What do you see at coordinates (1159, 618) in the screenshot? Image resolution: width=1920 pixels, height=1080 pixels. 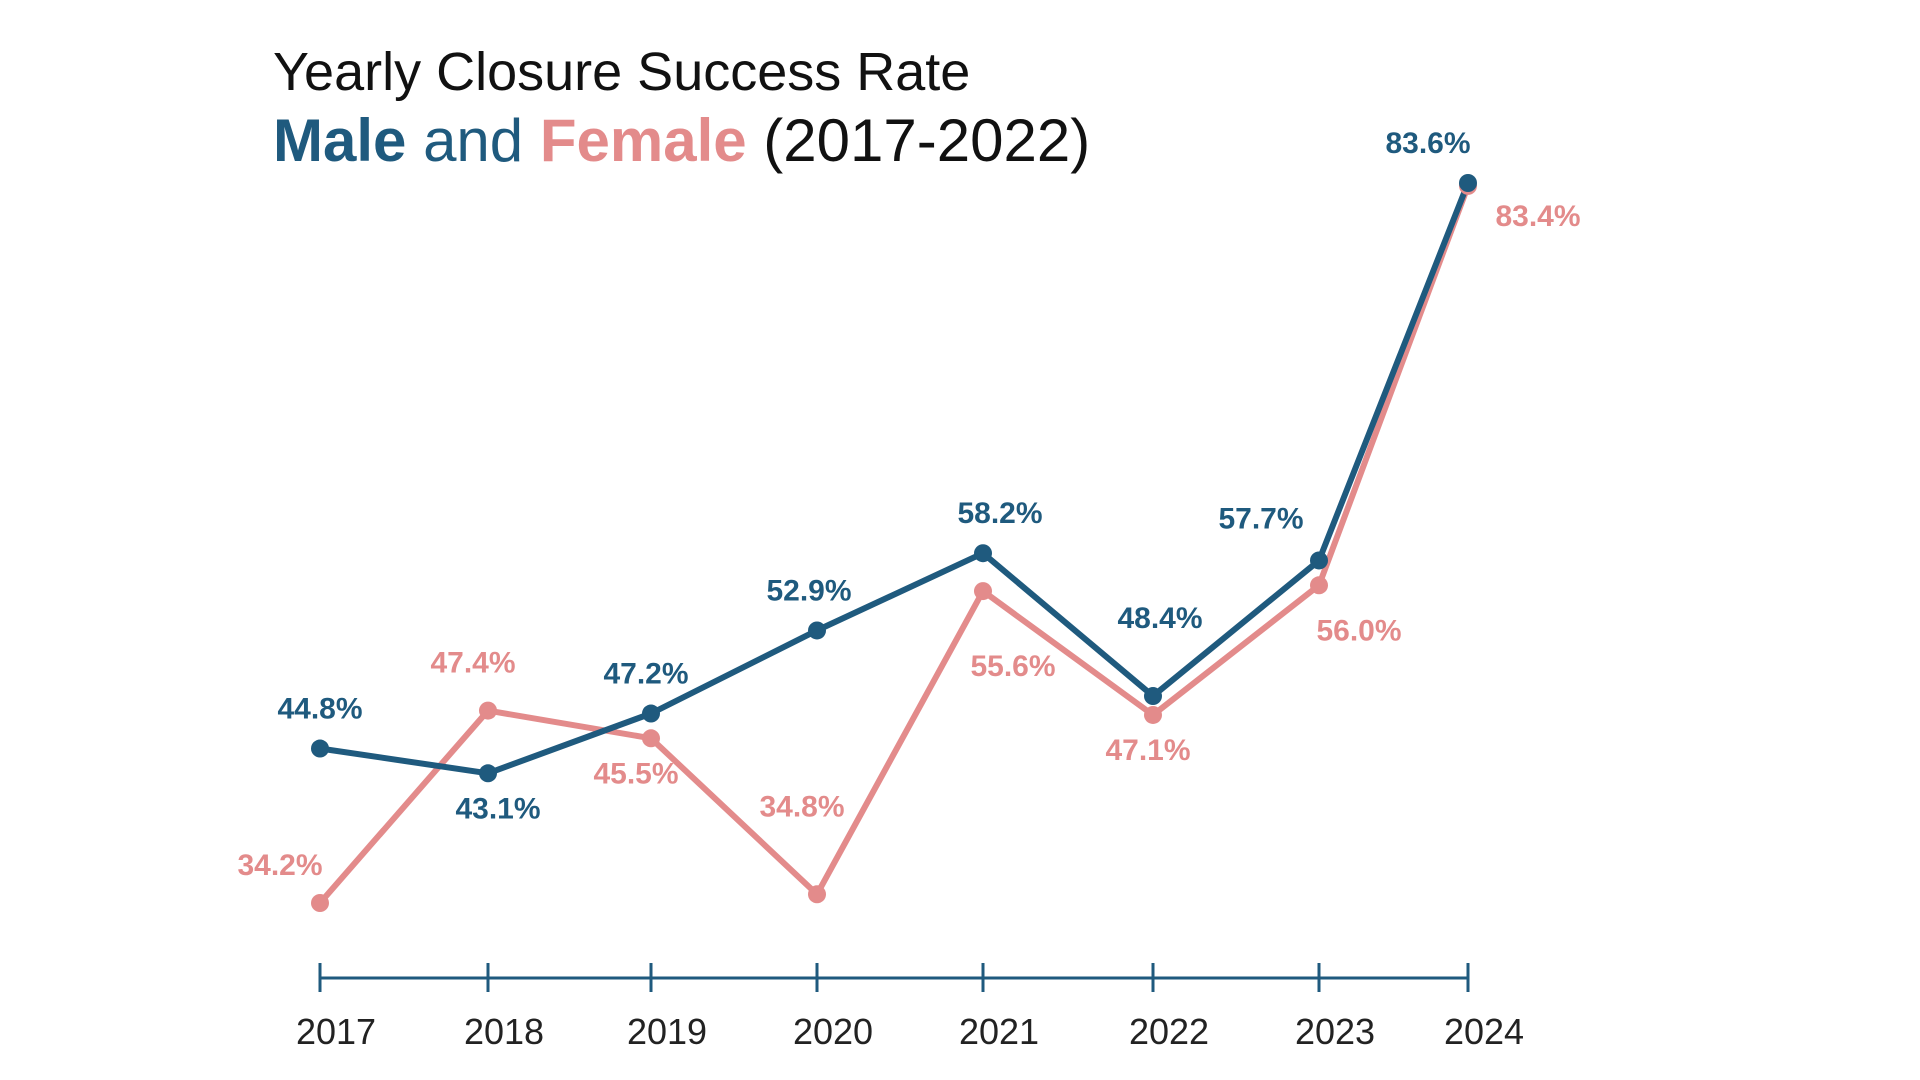 I see `male-data-label: 48.4%` at bounding box center [1159, 618].